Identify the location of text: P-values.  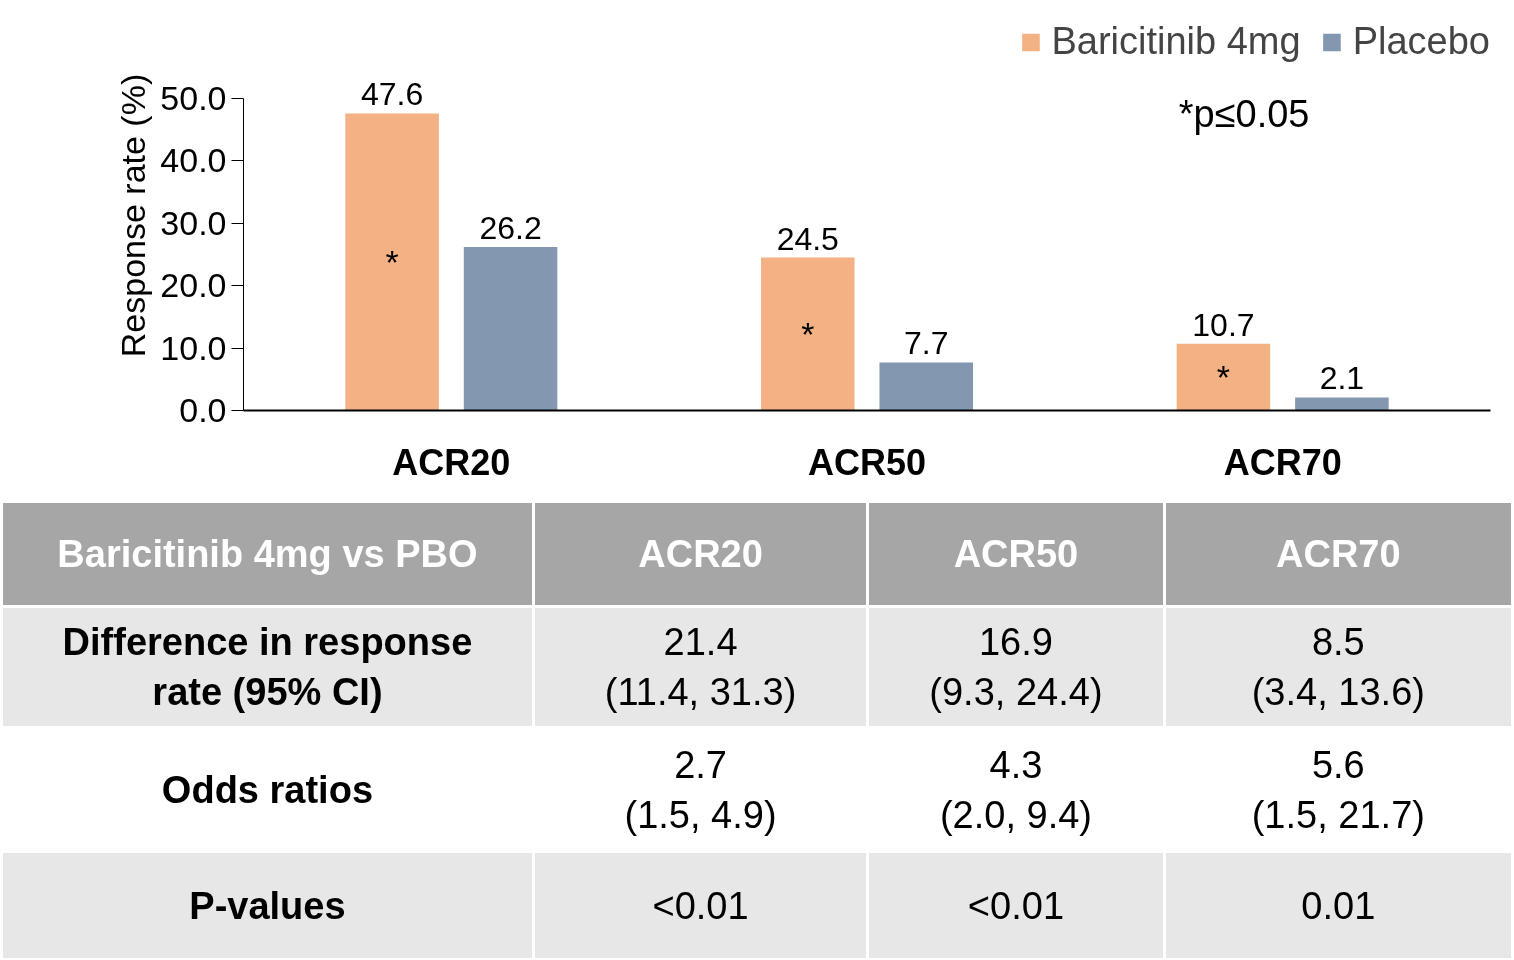
(267, 905).